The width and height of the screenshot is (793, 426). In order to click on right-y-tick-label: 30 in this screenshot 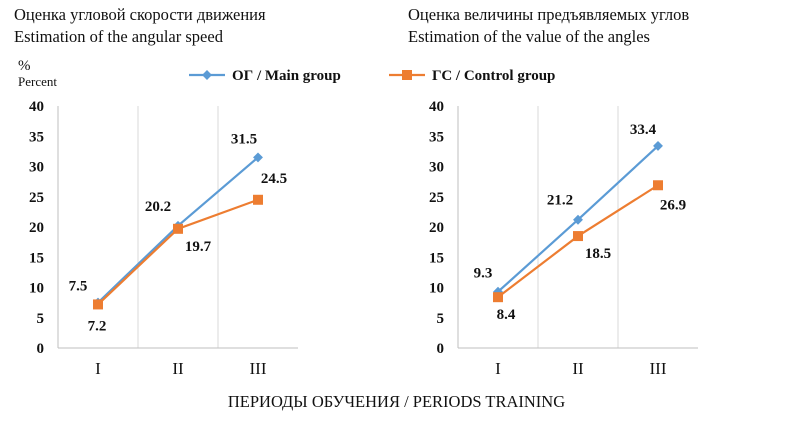, I will do `click(436, 168)`.